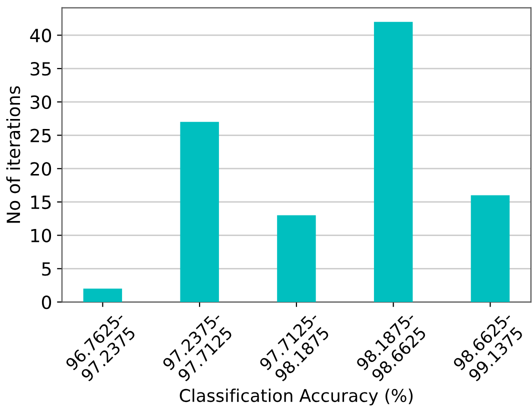  Describe the element at coordinates (46, 269) in the screenshot. I see `y-tick-label: 5` at that location.